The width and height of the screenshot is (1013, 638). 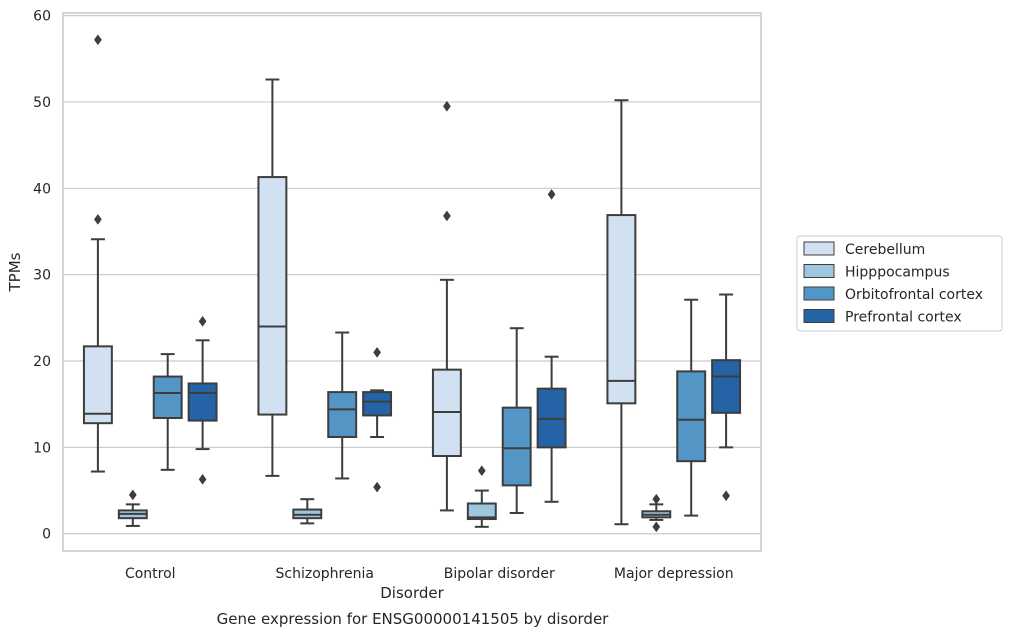 What do you see at coordinates (674, 574) in the screenshot?
I see `x-tick-label-3: Major depression` at bounding box center [674, 574].